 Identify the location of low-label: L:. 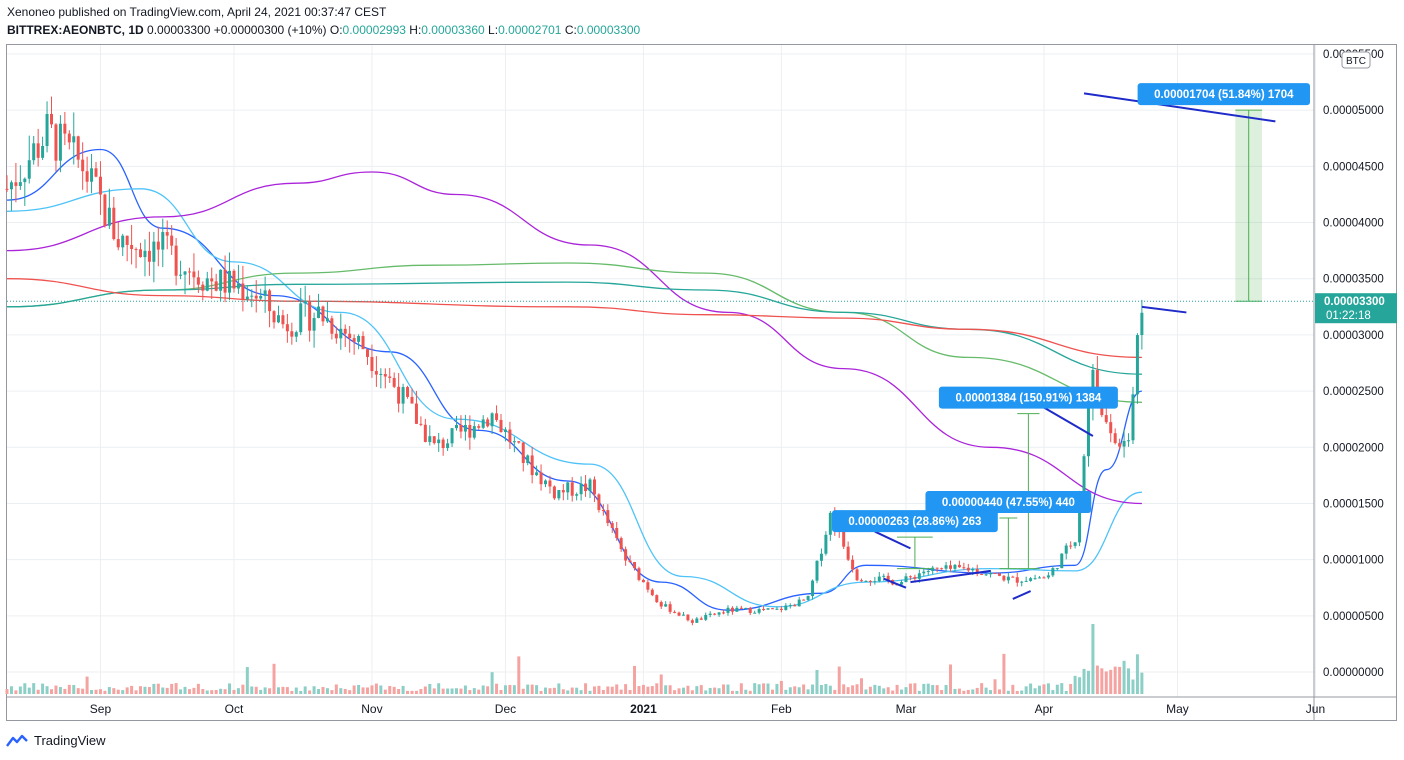
(493, 30).